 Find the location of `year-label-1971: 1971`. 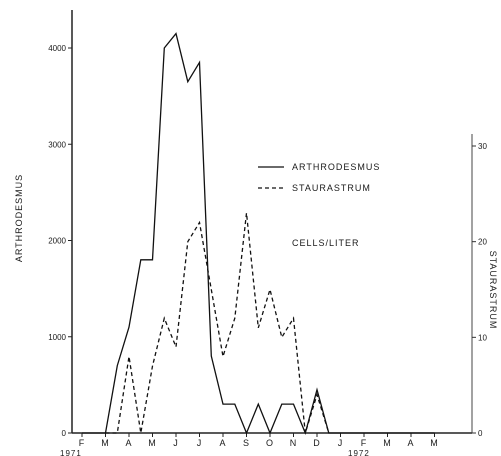

year-label-1971: 1971 is located at coordinates (71, 452).